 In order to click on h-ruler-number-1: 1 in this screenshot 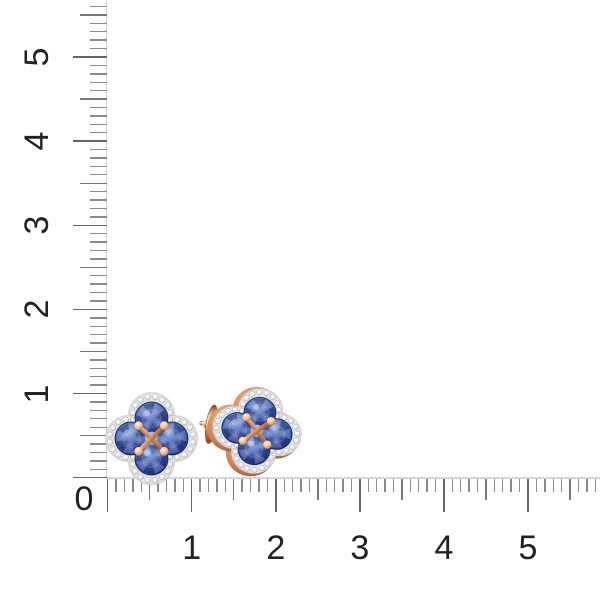, I will do `click(192, 548)`.